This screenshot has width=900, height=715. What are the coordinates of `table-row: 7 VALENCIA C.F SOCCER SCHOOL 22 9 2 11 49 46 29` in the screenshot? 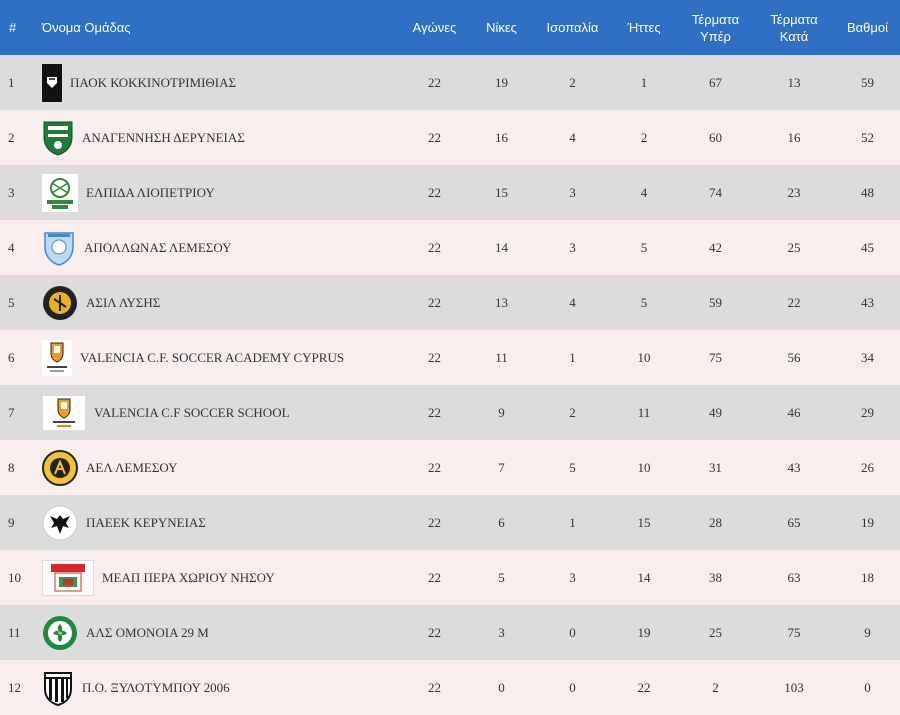 It's located at (450, 412).